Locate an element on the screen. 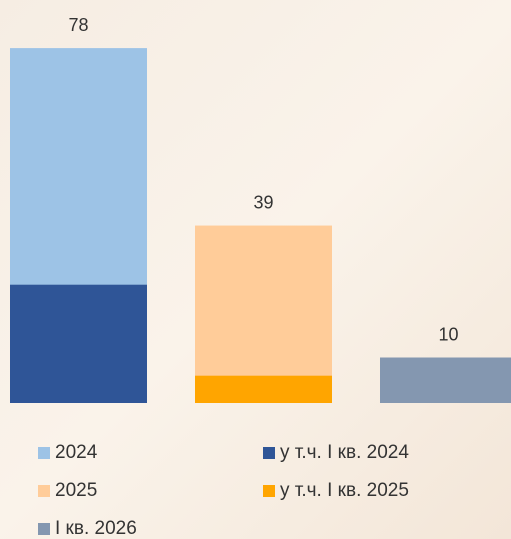 This screenshot has height=539, width=511. data-label: 39 is located at coordinates (263, 202).